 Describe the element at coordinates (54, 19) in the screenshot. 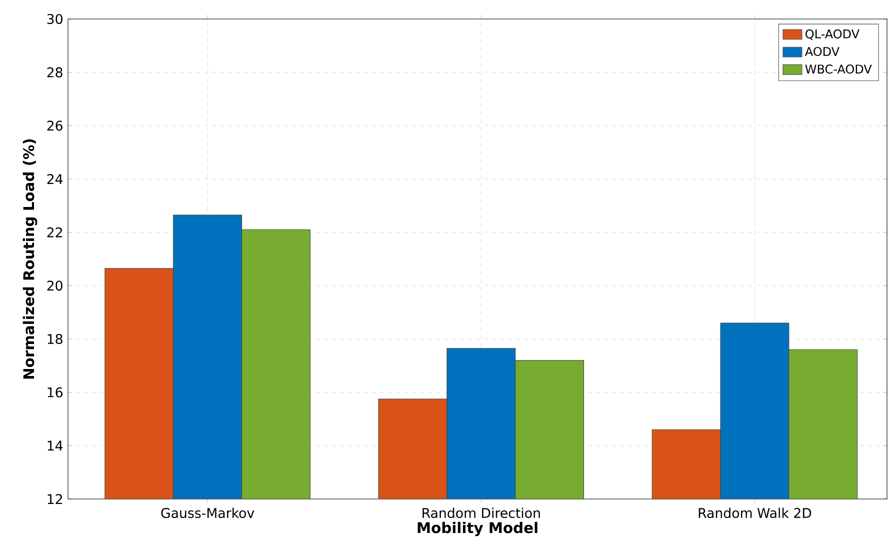

I see `y-tick-label: 30` at that location.